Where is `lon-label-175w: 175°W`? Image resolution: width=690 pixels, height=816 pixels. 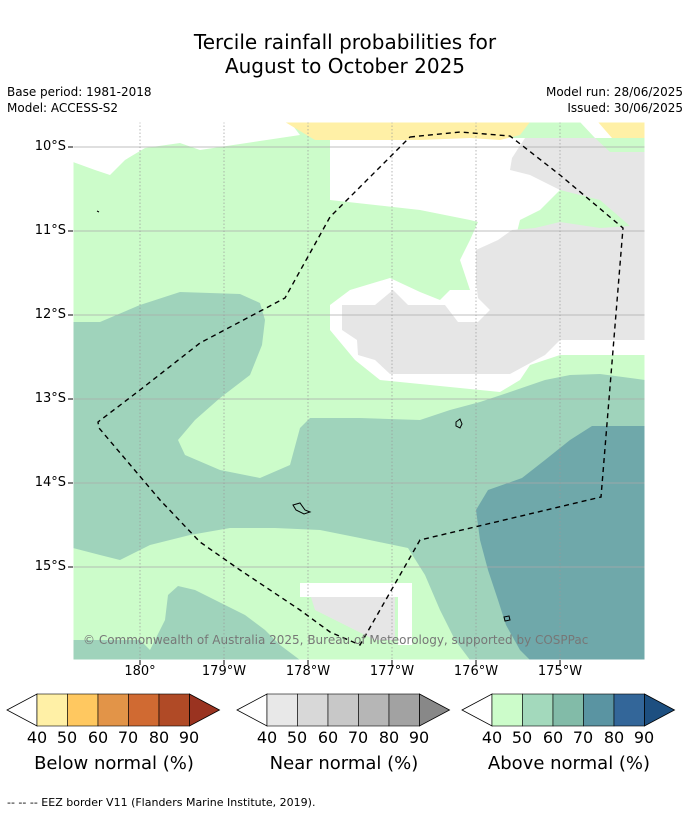
lon-label-175w: 175°W is located at coordinates (560, 671).